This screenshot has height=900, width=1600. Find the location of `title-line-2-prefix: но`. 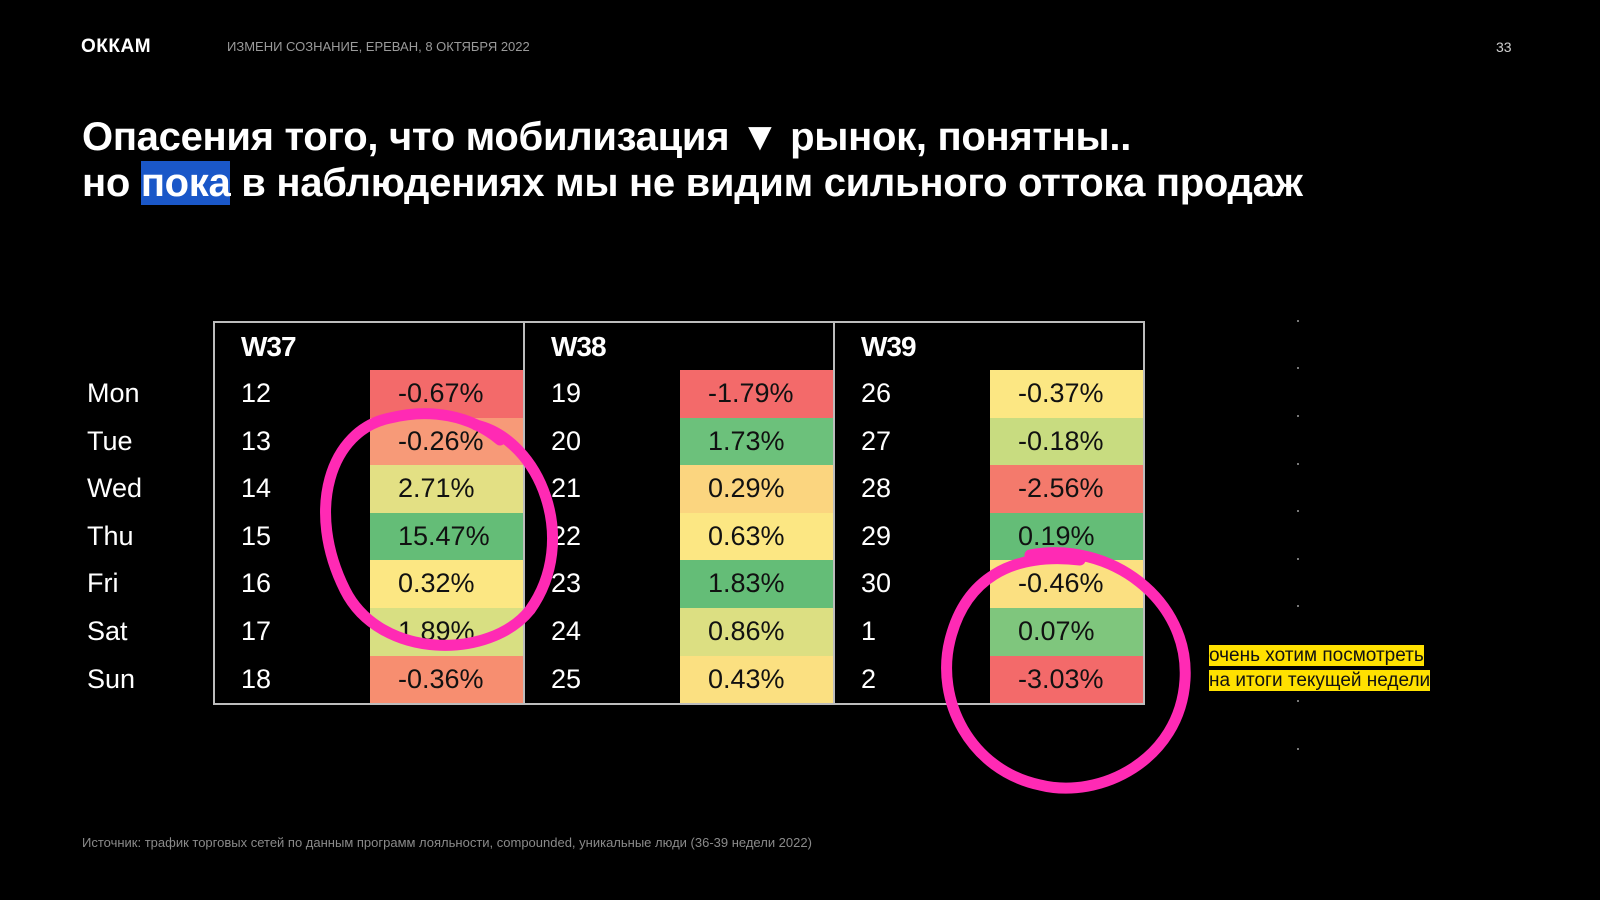

title-line-2-prefix: но is located at coordinates (111, 183).